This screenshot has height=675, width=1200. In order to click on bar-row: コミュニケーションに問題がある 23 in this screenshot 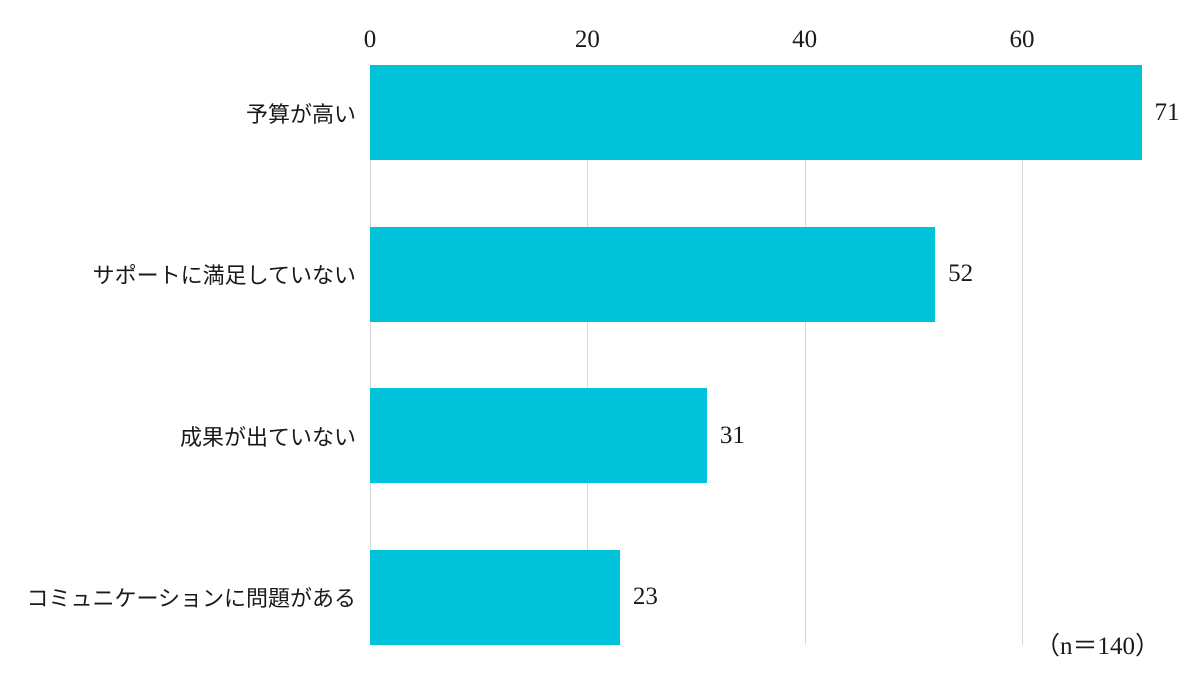, I will do `click(605, 597)`.